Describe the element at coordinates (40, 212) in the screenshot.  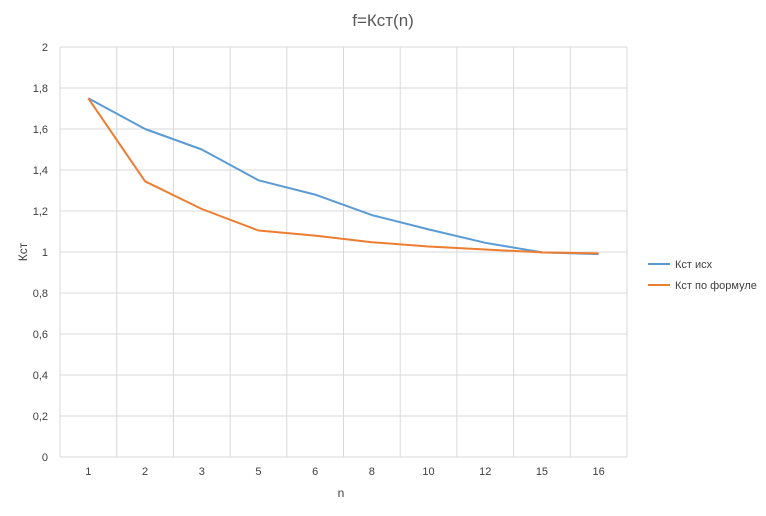
I see `y-tick-label: 1,2` at that location.